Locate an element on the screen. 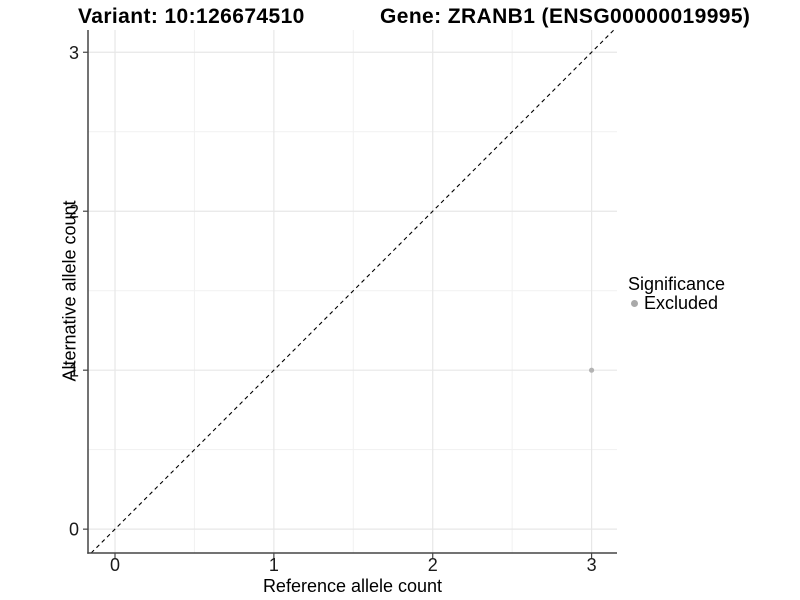 This screenshot has height=600, width=800. y-tick-label: 1 is located at coordinates (74, 371).